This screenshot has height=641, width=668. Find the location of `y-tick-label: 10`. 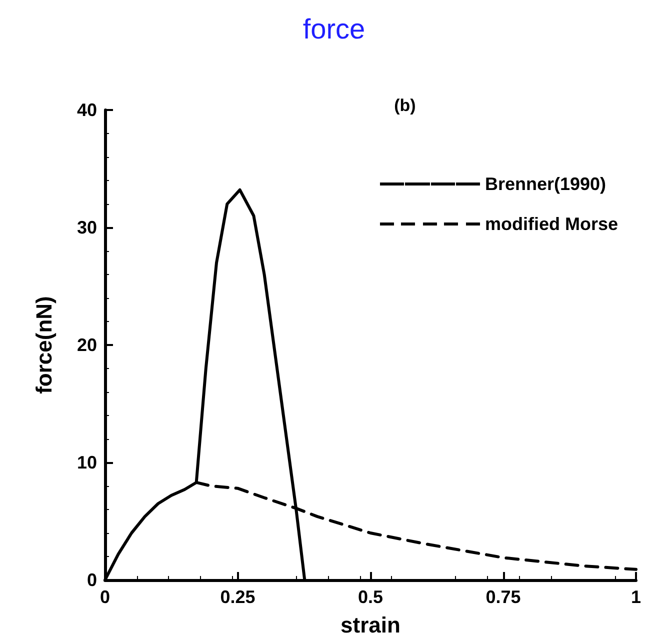

y-tick-label: 10 is located at coordinates (86, 462).